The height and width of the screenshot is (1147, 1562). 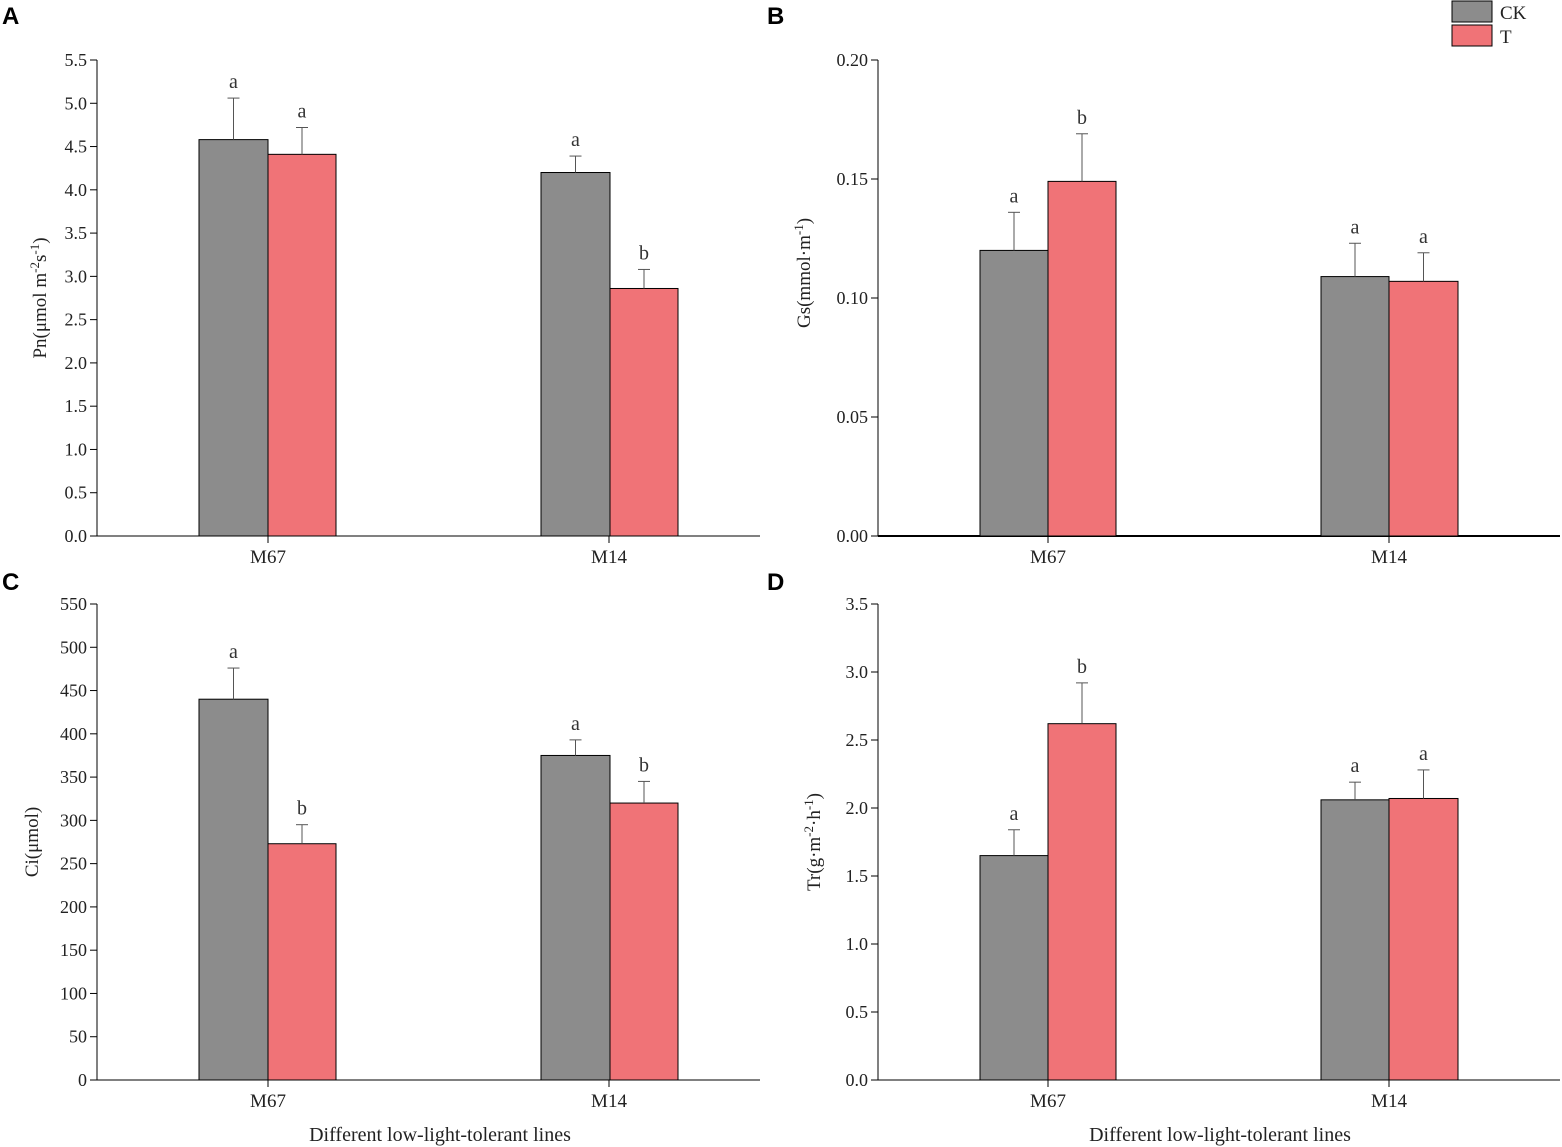 What do you see at coordinates (775, 16) in the screenshot?
I see `panel-letter-b: B` at bounding box center [775, 16].